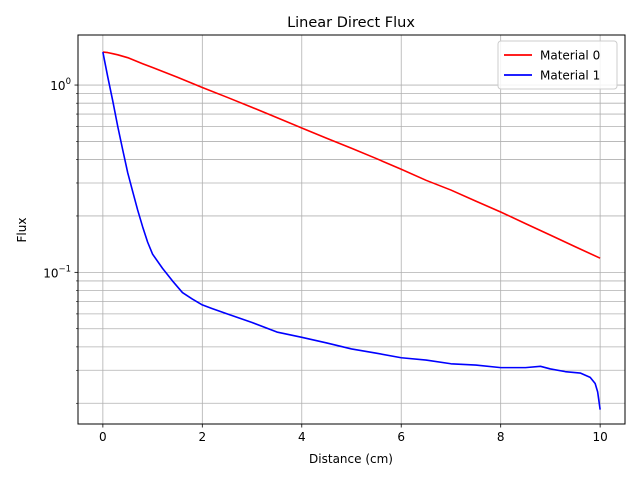 Image resolution: width=640 pixels, height=480 pixels. What do you see at coordinates (570, 76) in the screenshot?
I see `legend-label: Material 1` at bounding box center [570, 76].